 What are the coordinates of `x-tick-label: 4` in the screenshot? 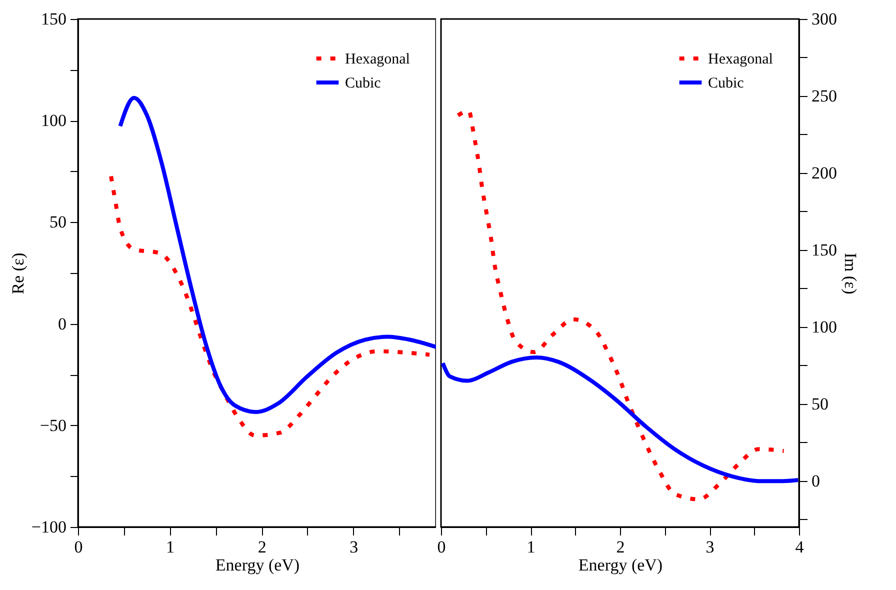 It's located at (799, 547).